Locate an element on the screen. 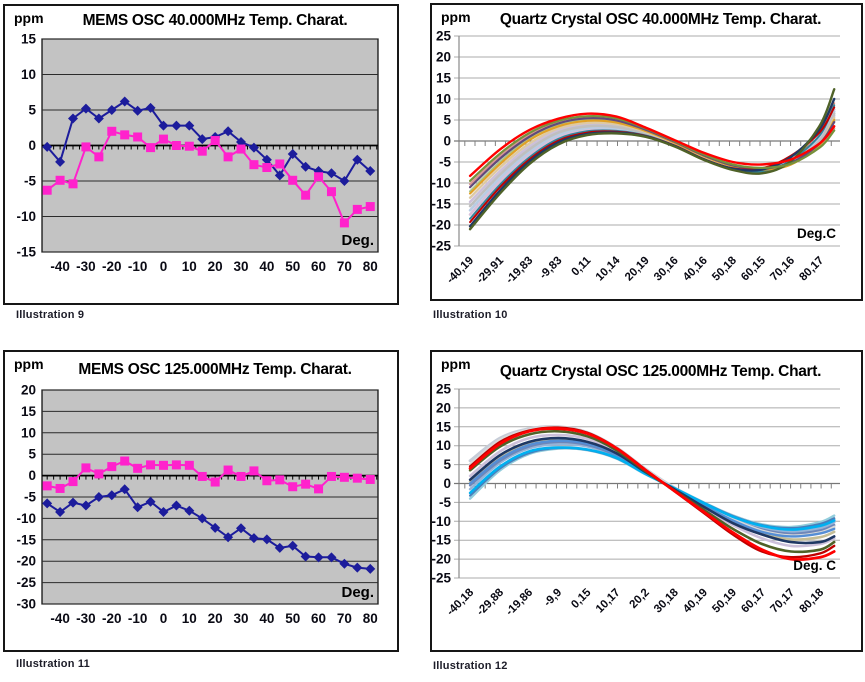  y-tick-label: 0 is located at coordinates (32, 145).